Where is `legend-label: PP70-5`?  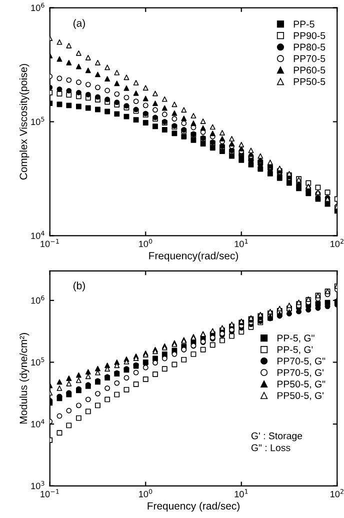
legend-label: PP70-5 is located at coordinates (310, 58).